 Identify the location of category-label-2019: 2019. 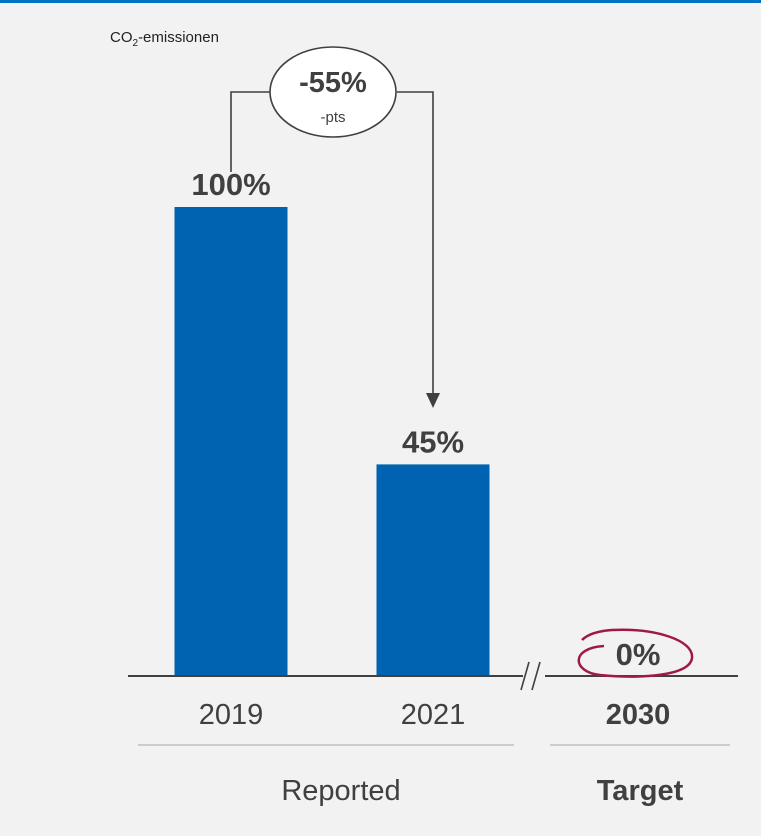
(231, 715).